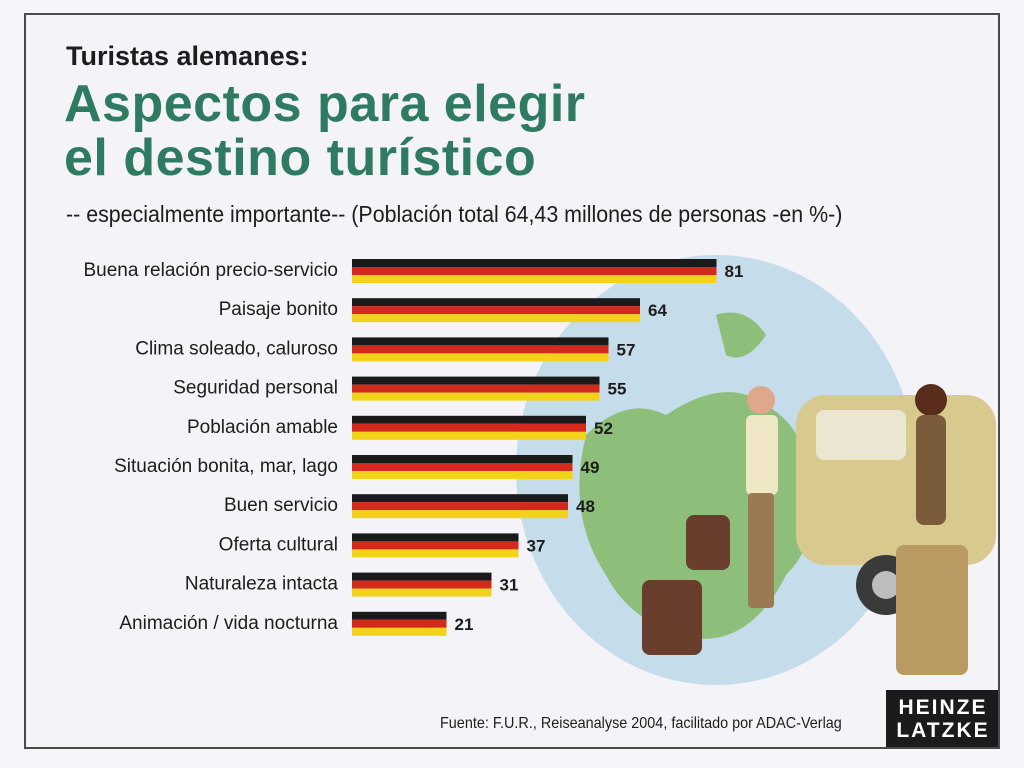  Describe the element at coordinates (278, 544) in the screenshot. I see `category-label: Oferta cultural` at that location.